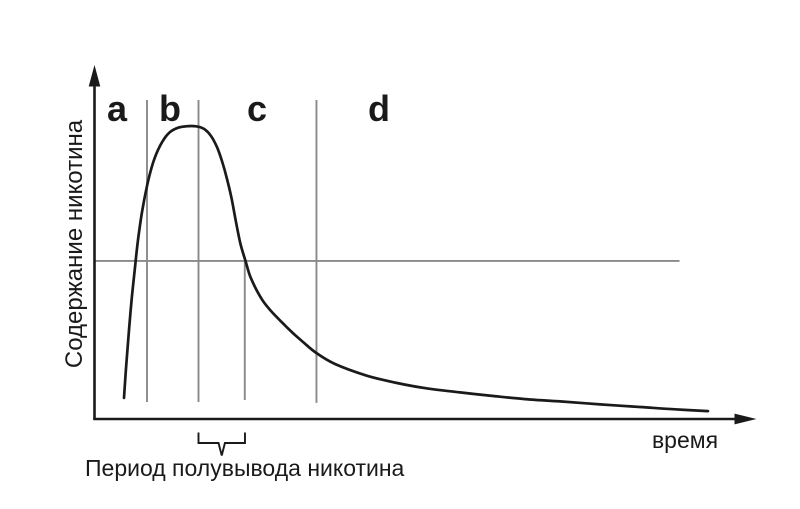 The width and height of the screenshot is (800, 509). What do you see at coordinates (221, 444) in the screenshot?
I see `half-life-bracket` at bounding box center [221, 444].